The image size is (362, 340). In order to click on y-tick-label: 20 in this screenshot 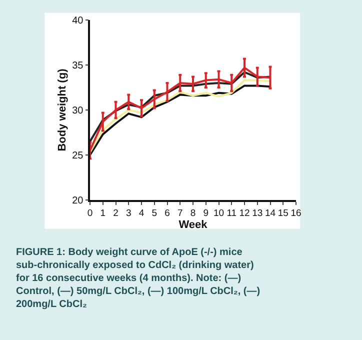, I will do `click(78, 201)`.